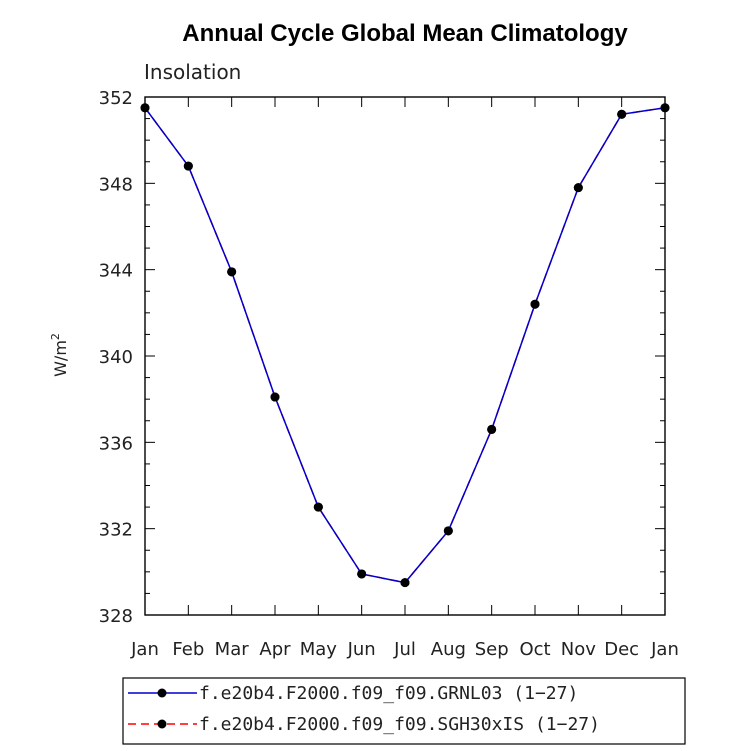 This screenshot has height=751, width=733. What do you see at coordinates (116, 530) in the screenshot?
I see `y-tick-label: 332` at bounding box center [116, 530].